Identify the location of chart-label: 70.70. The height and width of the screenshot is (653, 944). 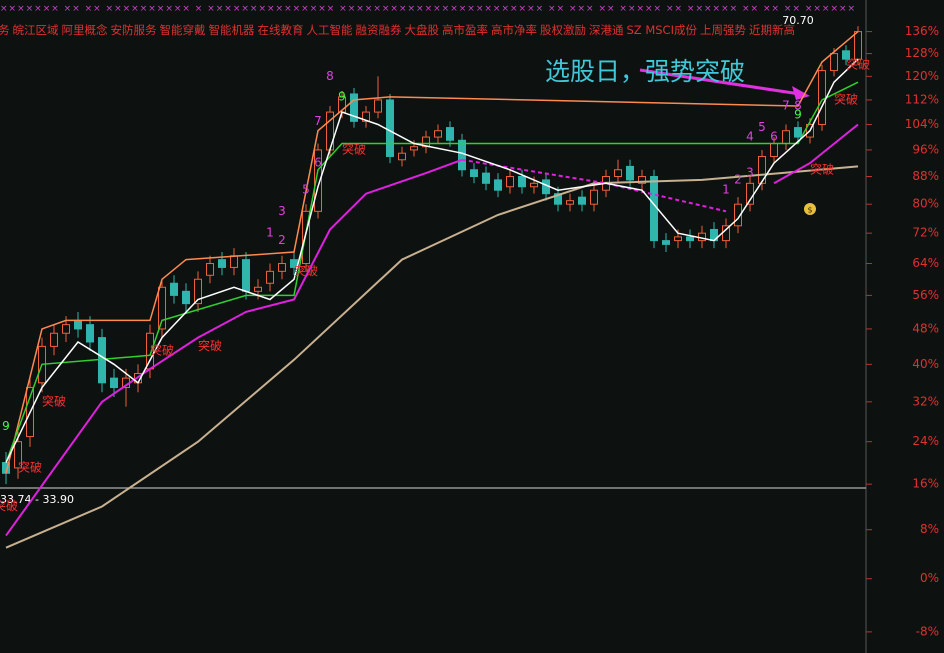
(798, 20).